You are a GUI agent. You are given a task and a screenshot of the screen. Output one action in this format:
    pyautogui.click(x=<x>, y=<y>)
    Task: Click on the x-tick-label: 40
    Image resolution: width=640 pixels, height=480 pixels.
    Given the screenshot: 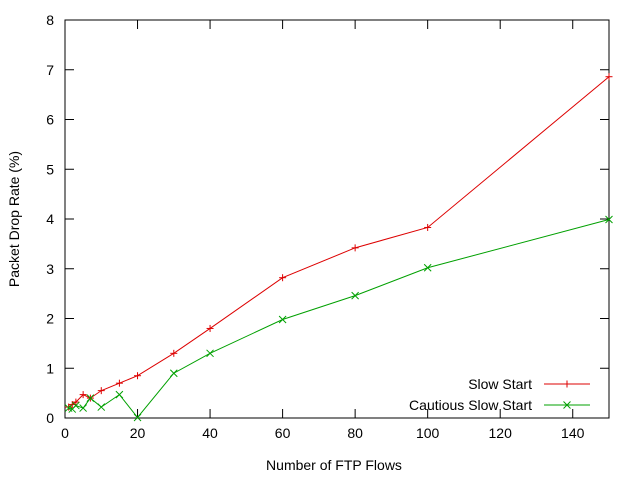 What is the action you would take?
    pyautogui.click(x=210, y=433)
    